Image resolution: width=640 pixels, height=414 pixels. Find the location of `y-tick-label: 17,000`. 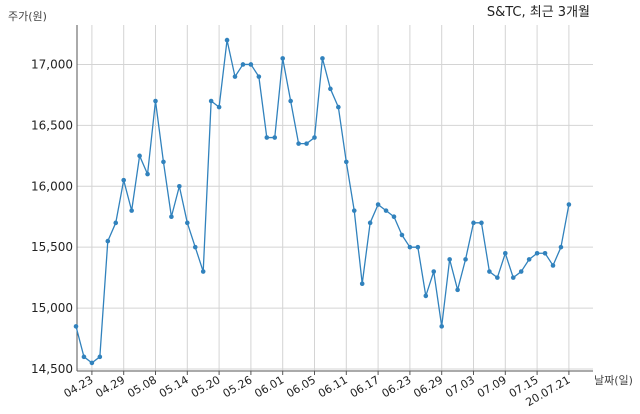

y-tick-label: 17,000 is located at coordinates (52, 64).